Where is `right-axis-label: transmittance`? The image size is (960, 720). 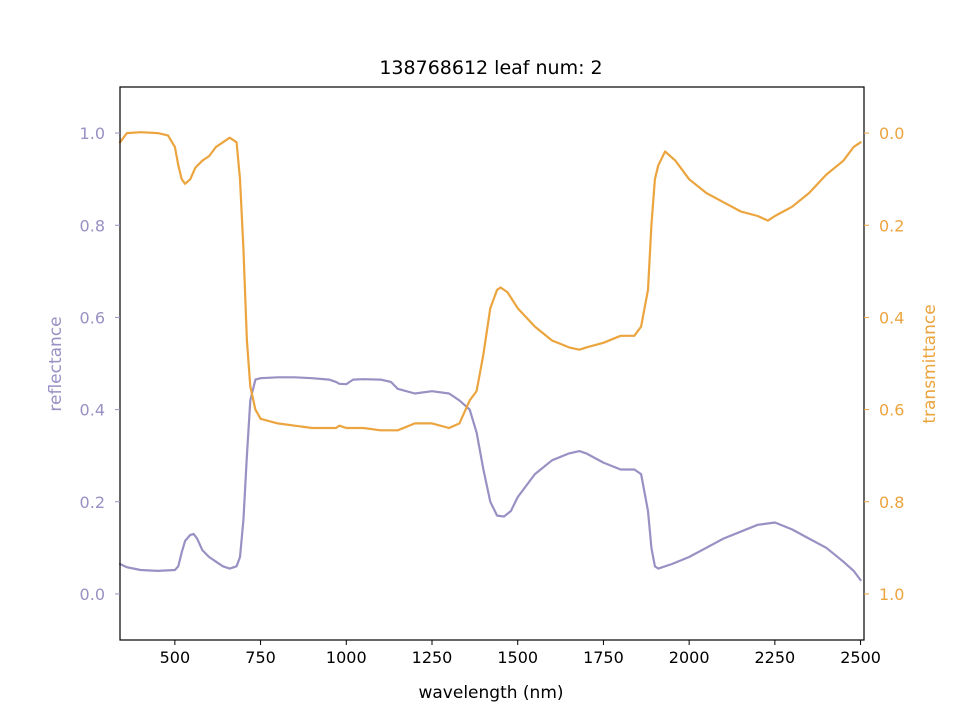
right-axis-label: transmittance is located at coordinates (930, 363).